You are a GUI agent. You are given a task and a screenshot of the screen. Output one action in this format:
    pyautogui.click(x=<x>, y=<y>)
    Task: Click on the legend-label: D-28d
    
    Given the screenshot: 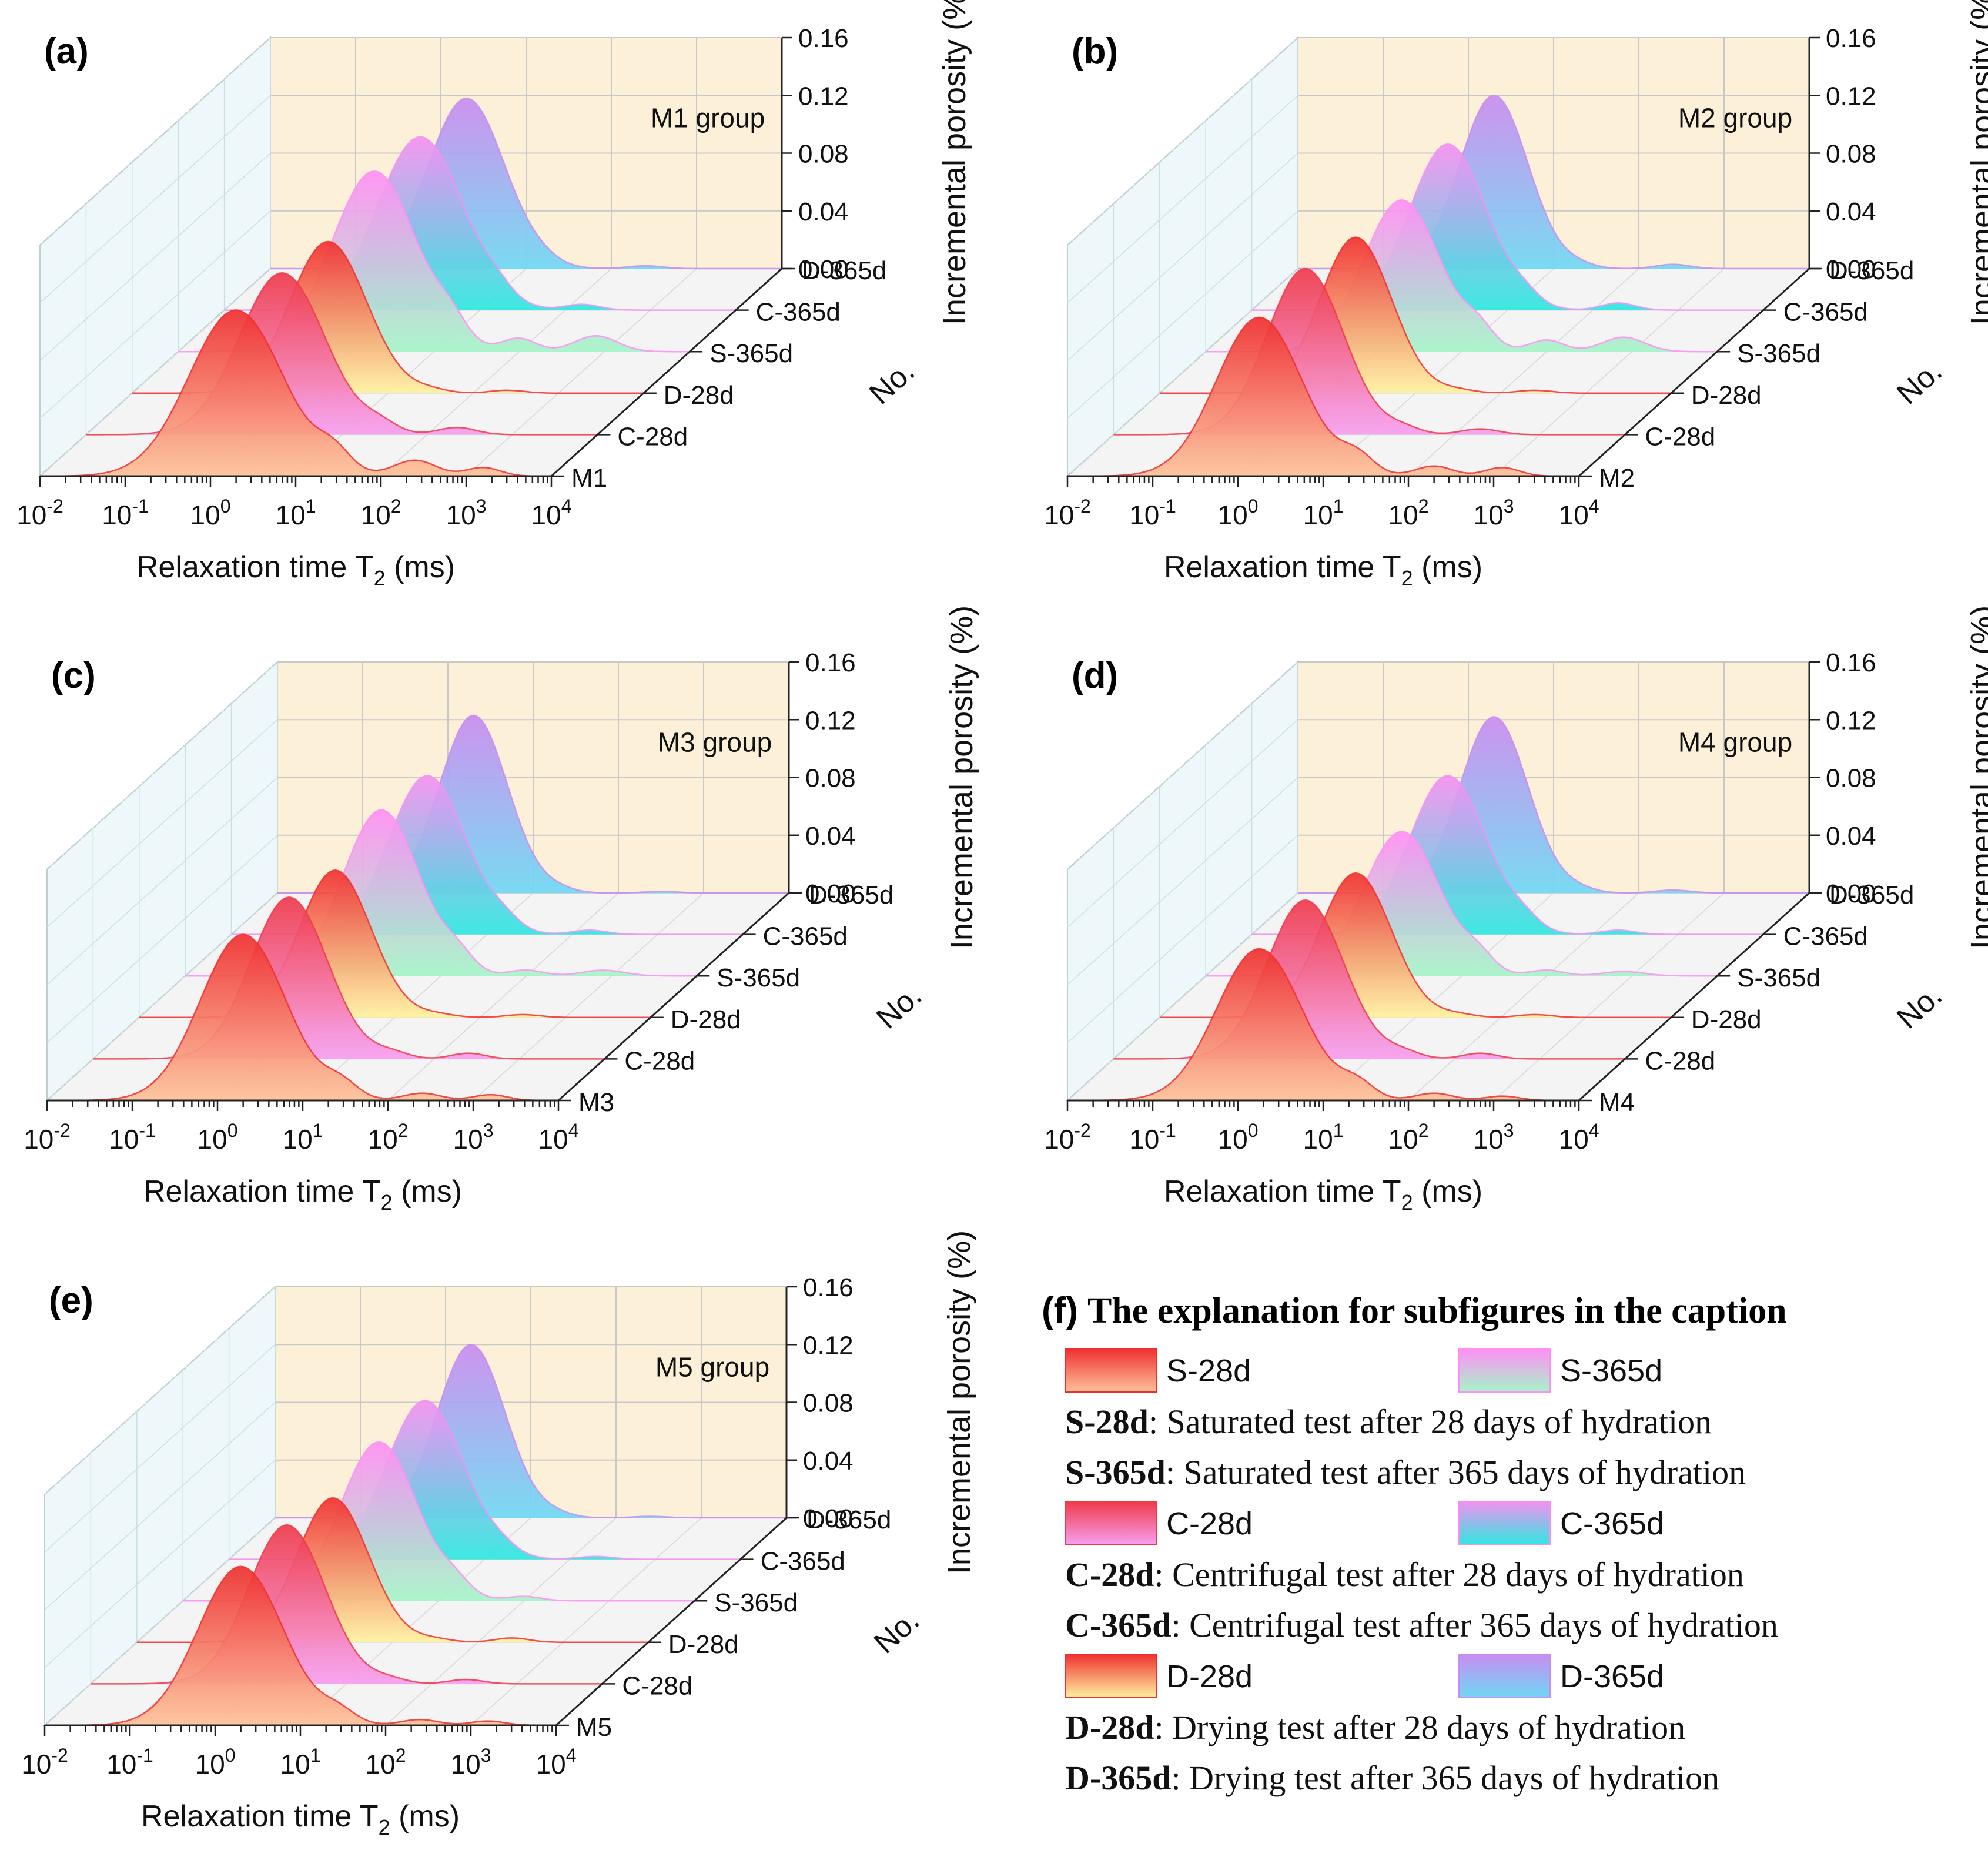 What is the action you would take?
    pyautogui.click(x=1209, y=1676)
    